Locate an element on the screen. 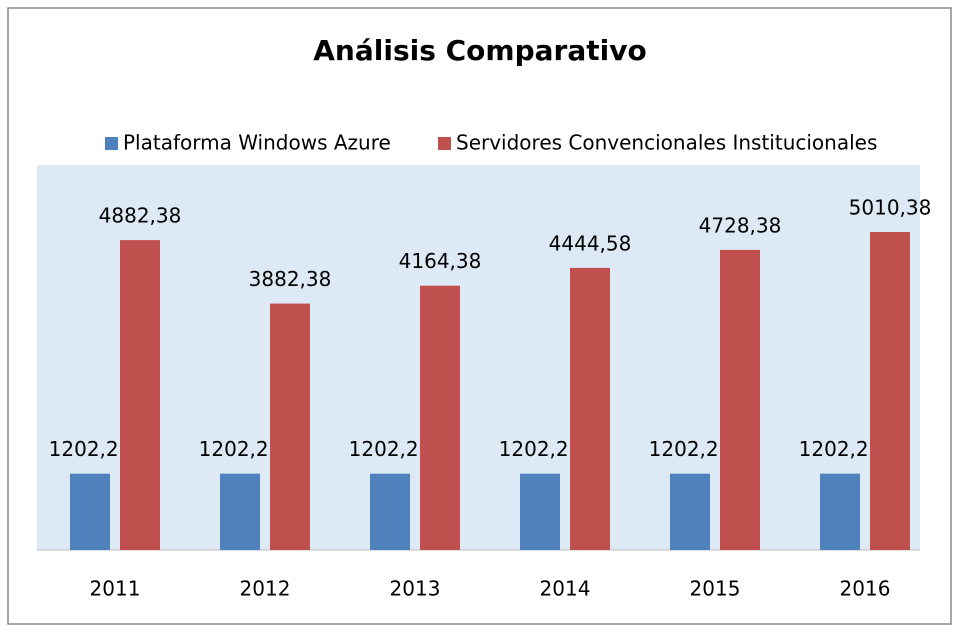 Image resolution: width=959 pixels, height=632 pixels. data-label: 5010,38 is located at coordinates (890, 208).